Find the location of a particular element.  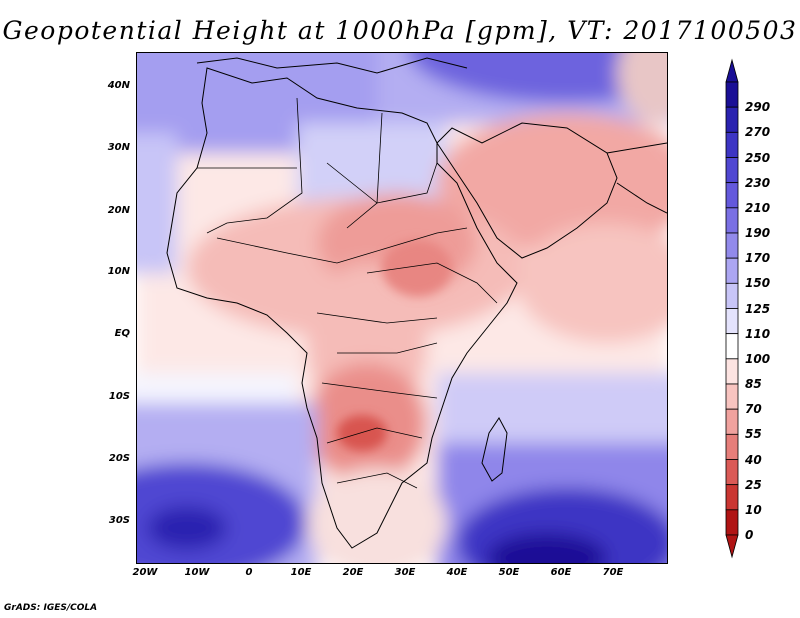

lat-tick-label: 10N is located at coordinates (118, 271).